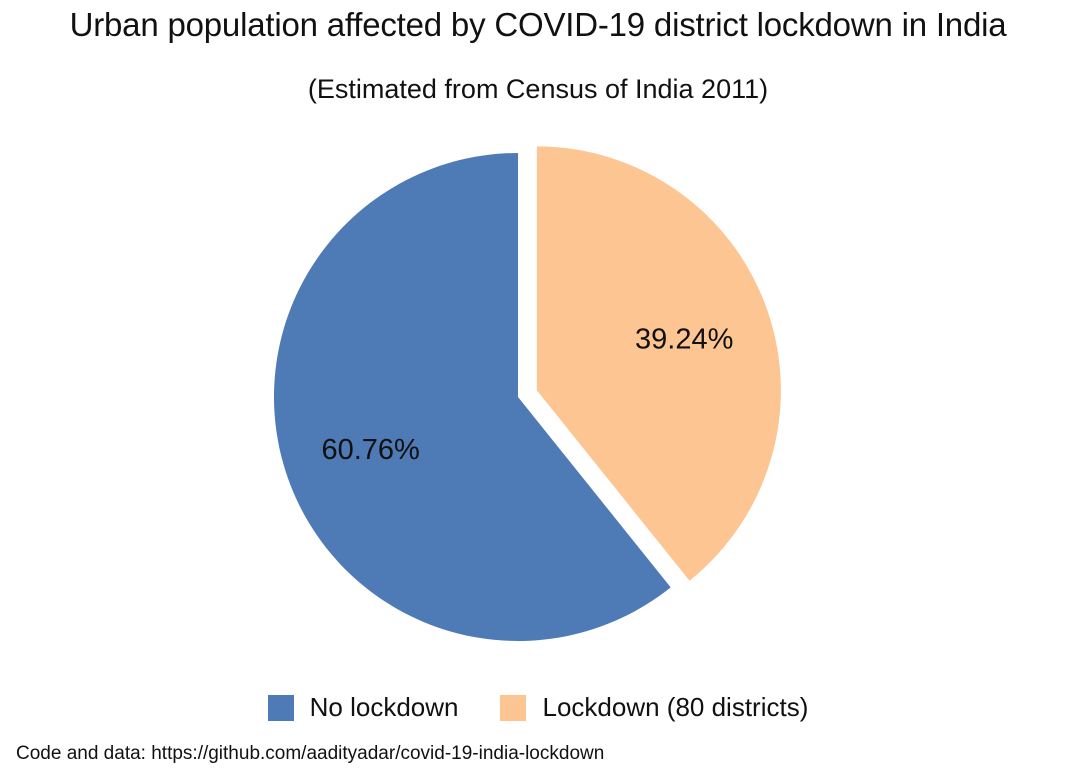 The width and height of the screenshot is (1076, 783). What do you see at coordinates (370, 450) in the screenshot?
I see `slice-label-no-lockdown: 60.76%` at bounding box center [370, 450].